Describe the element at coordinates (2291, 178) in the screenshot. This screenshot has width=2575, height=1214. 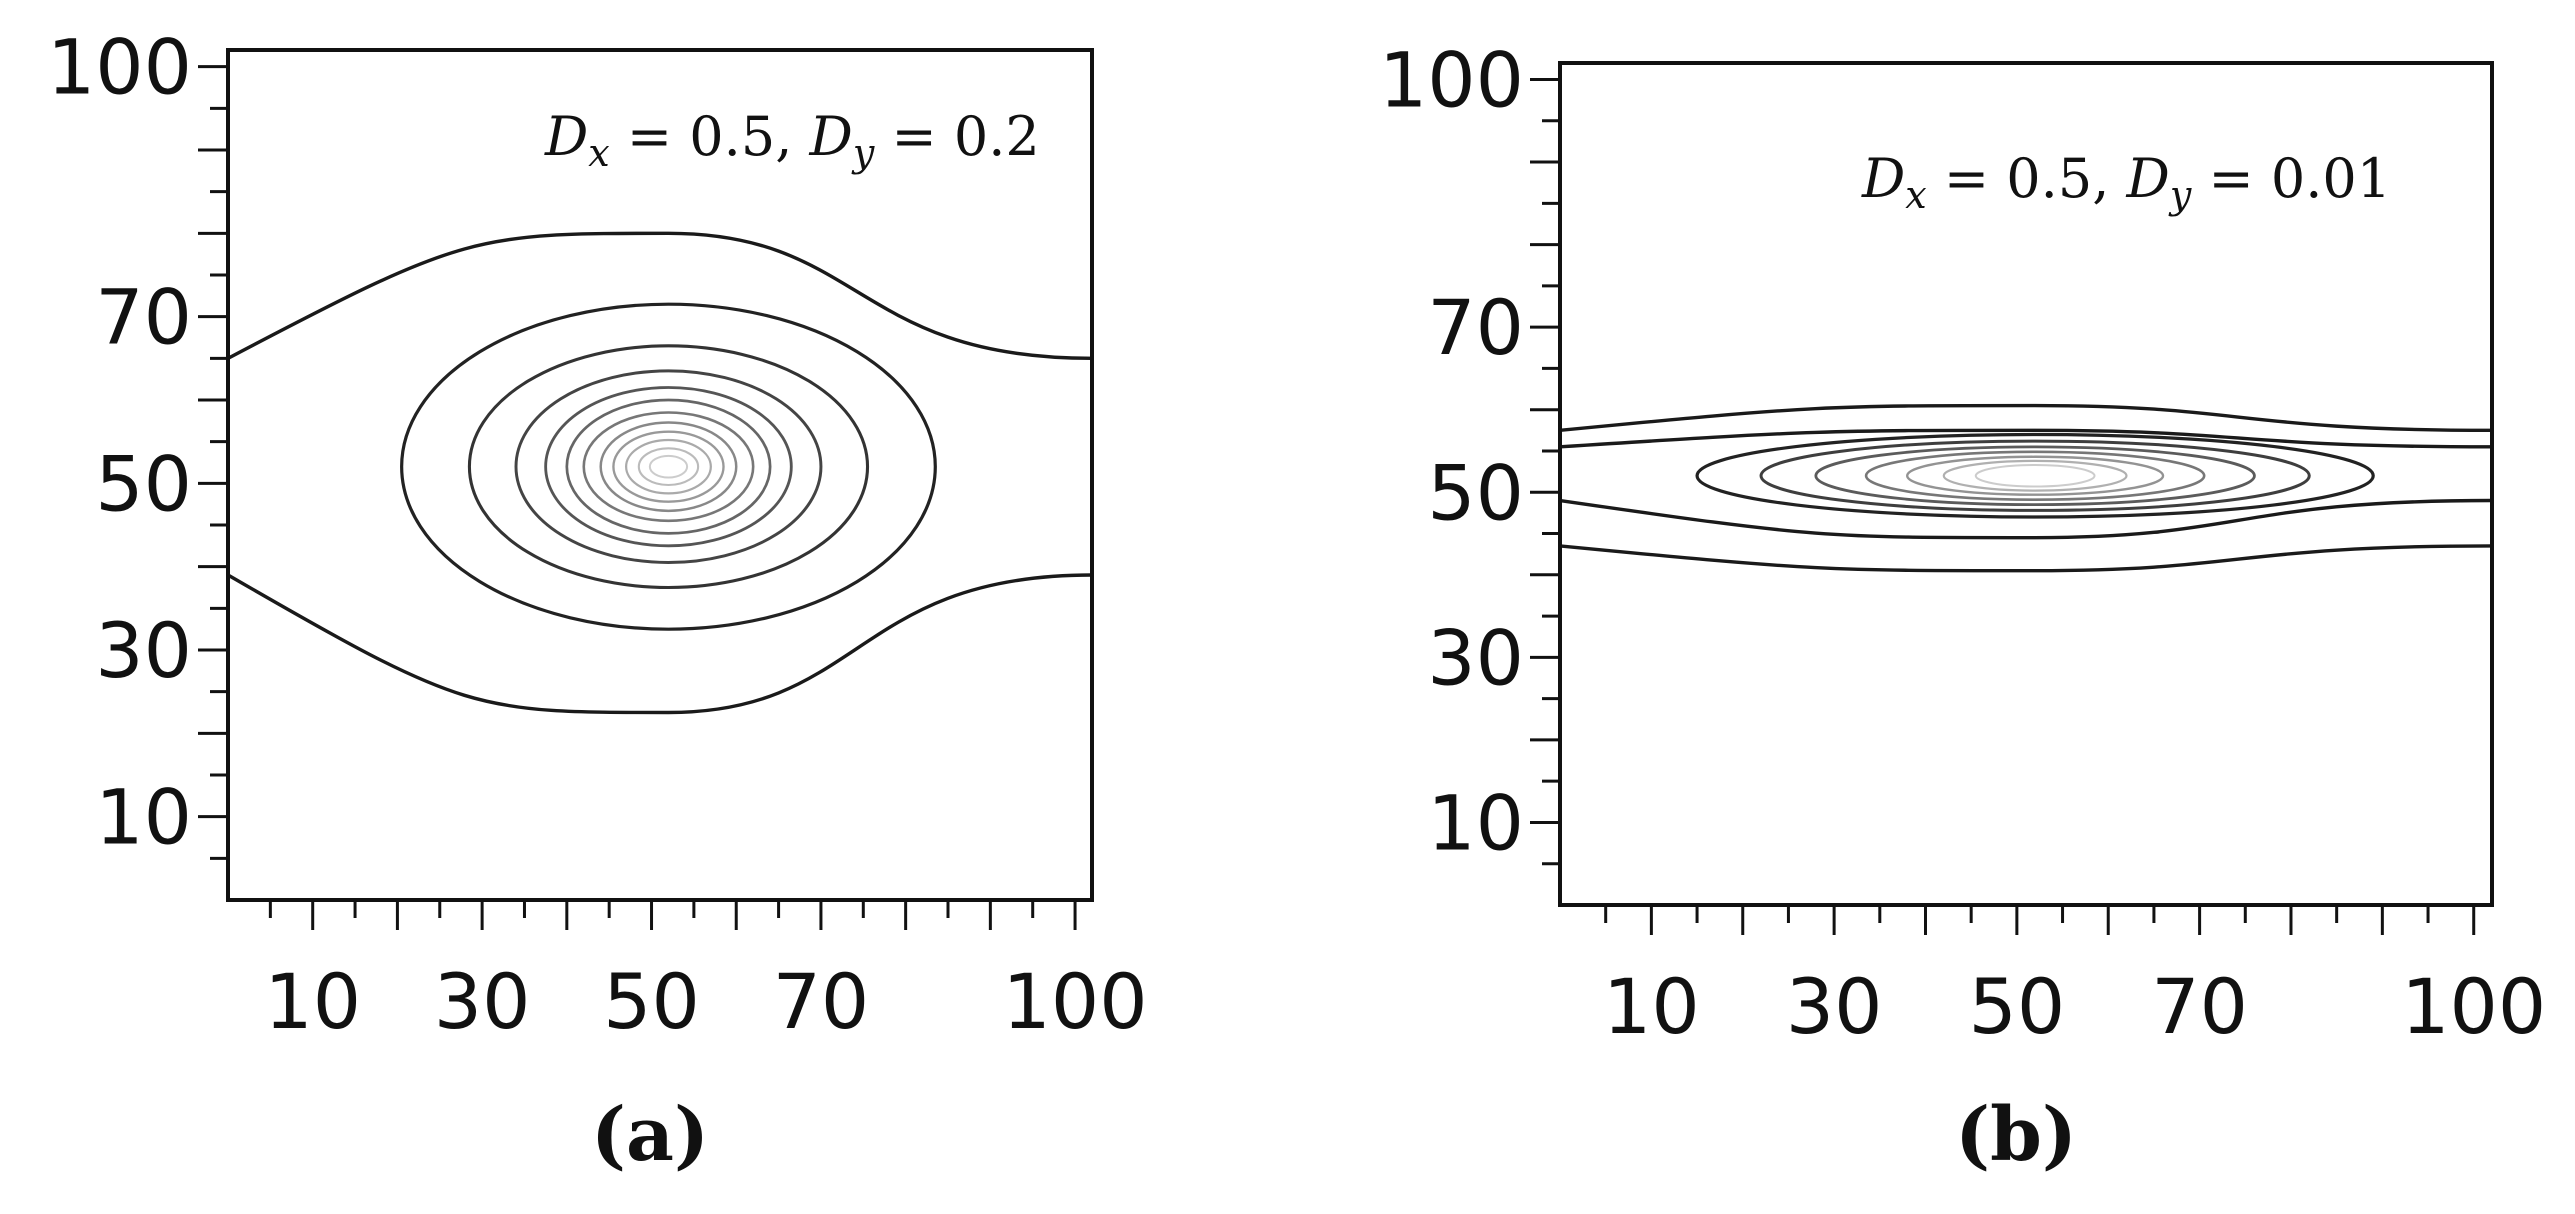
I see `annotation-part: = 0.01` at that location.